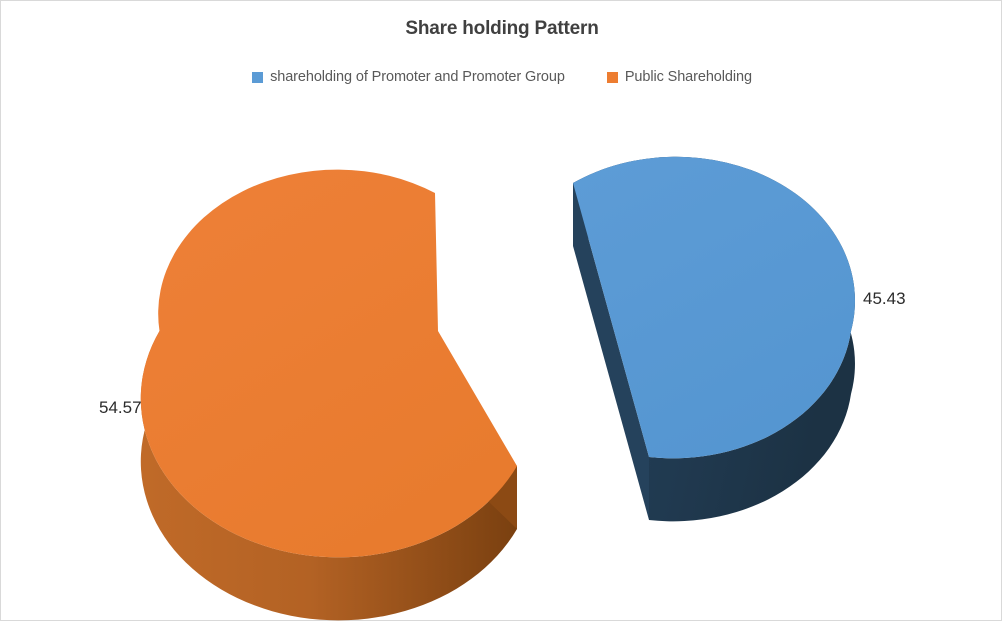  I want to click on chart-title: Share holding Pattern, so click(502, 28).